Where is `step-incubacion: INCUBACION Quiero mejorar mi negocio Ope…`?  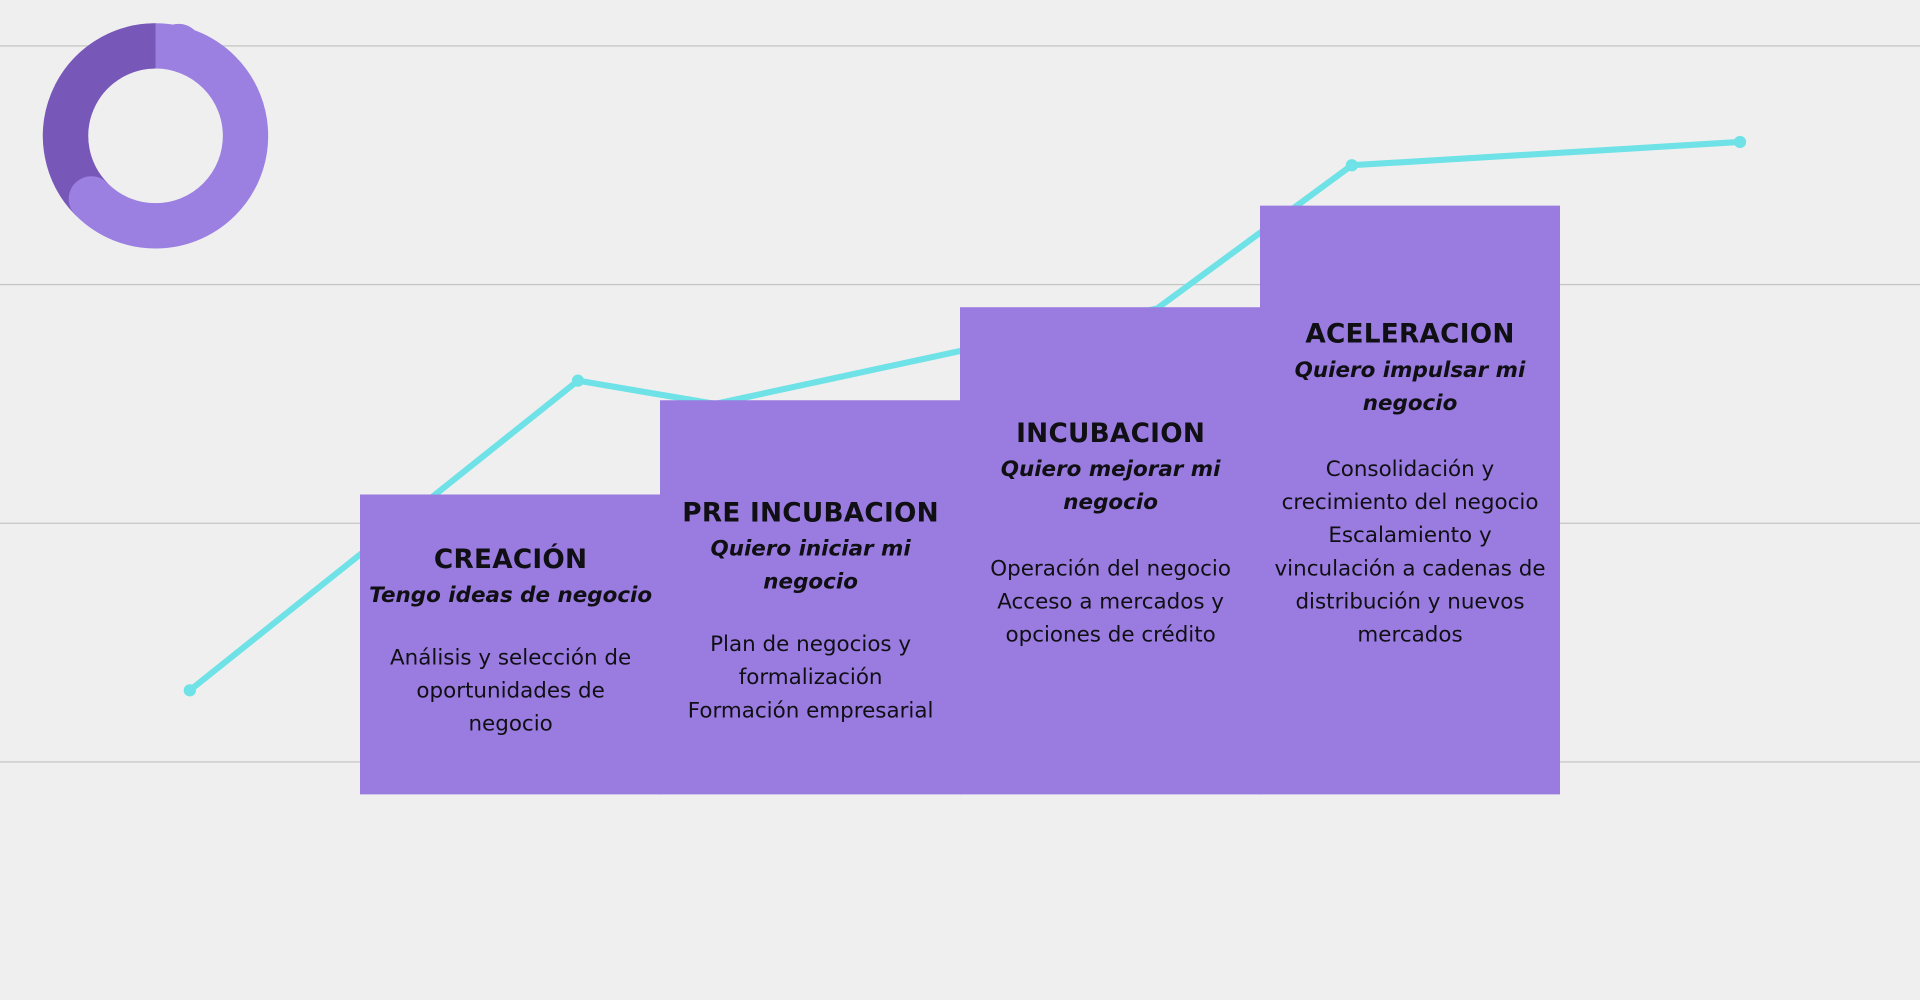 step-incubacion: INCUBACION Quiero mejorar mi negocio Ope… is located at coordinates (1111, 551).